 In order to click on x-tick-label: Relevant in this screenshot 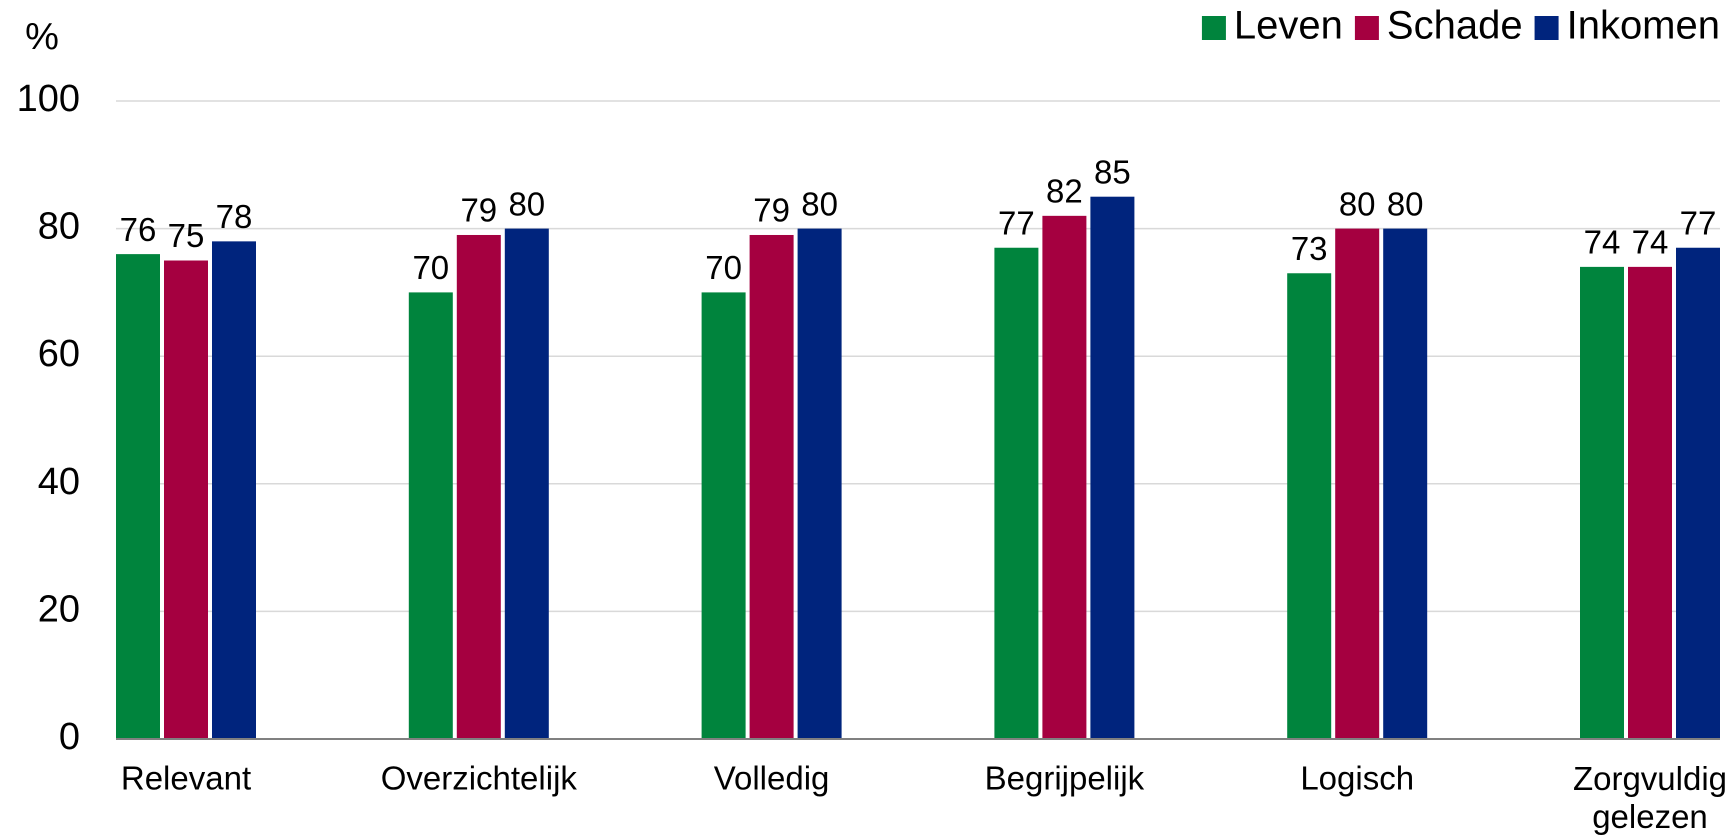, I will do `click(186, 778)`.